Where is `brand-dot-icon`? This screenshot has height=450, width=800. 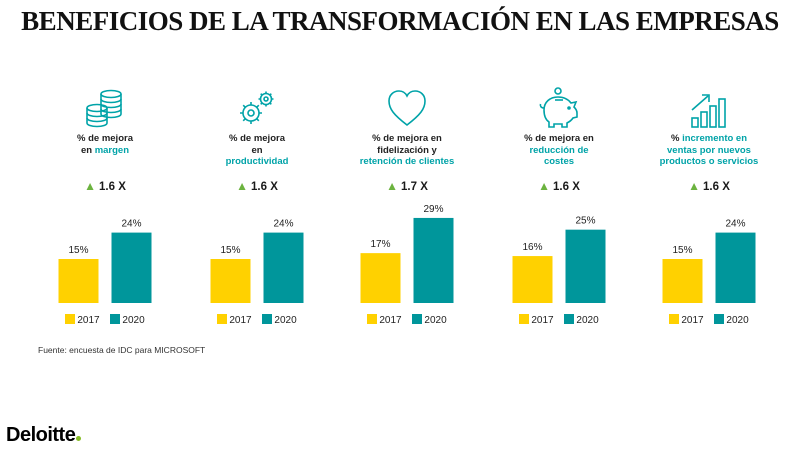
brand-dot-icon is located at coordinates (79, 438).